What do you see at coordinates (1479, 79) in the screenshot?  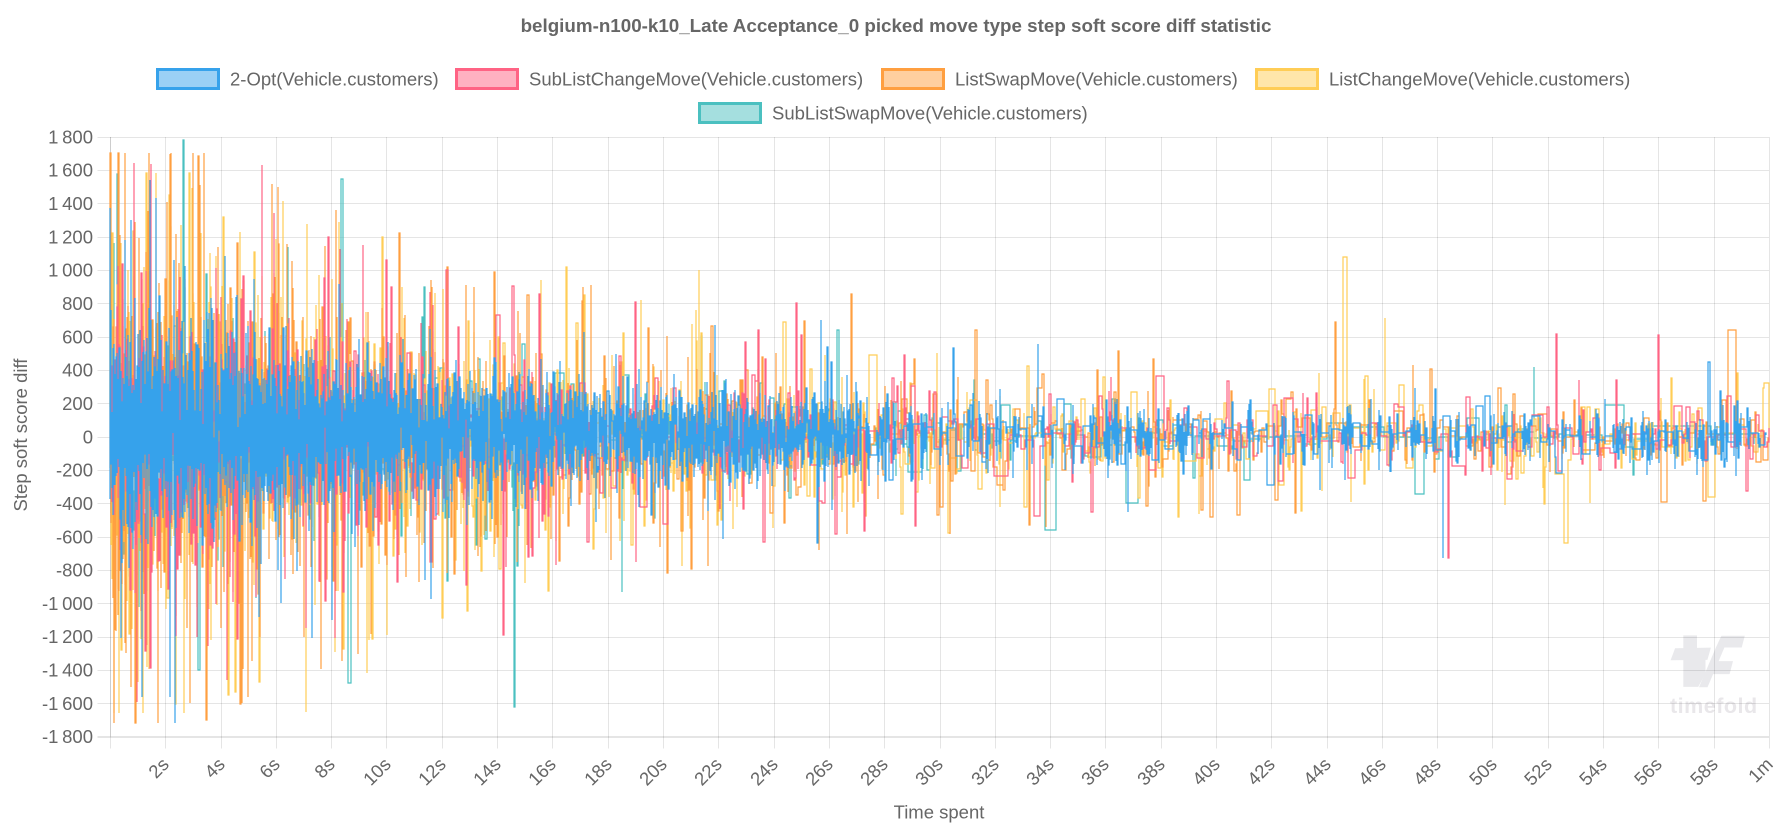 I see `svg-text:ListChangeMove(Vehicle.custome: ListChangeMove(Vehicle.customers)` at bounding box center [1479, 79].